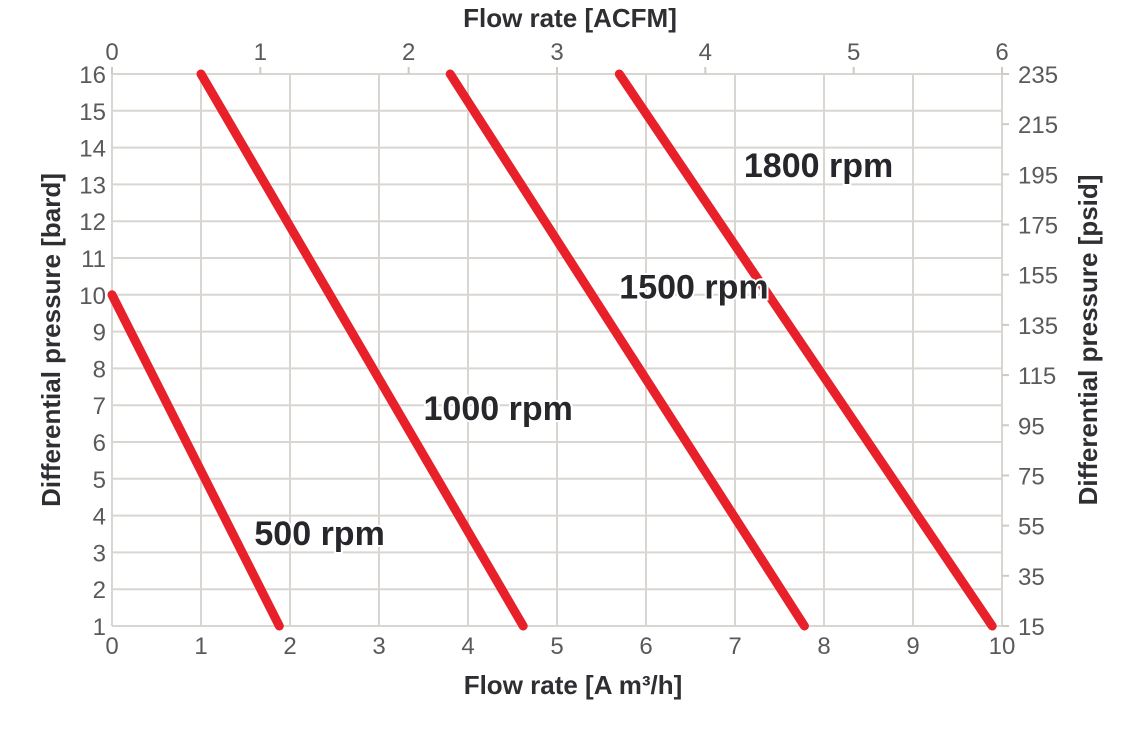 The height and width of the screenshot is (743, 1140). I want to click on x-tick-label: 10, so click(1002, 646).